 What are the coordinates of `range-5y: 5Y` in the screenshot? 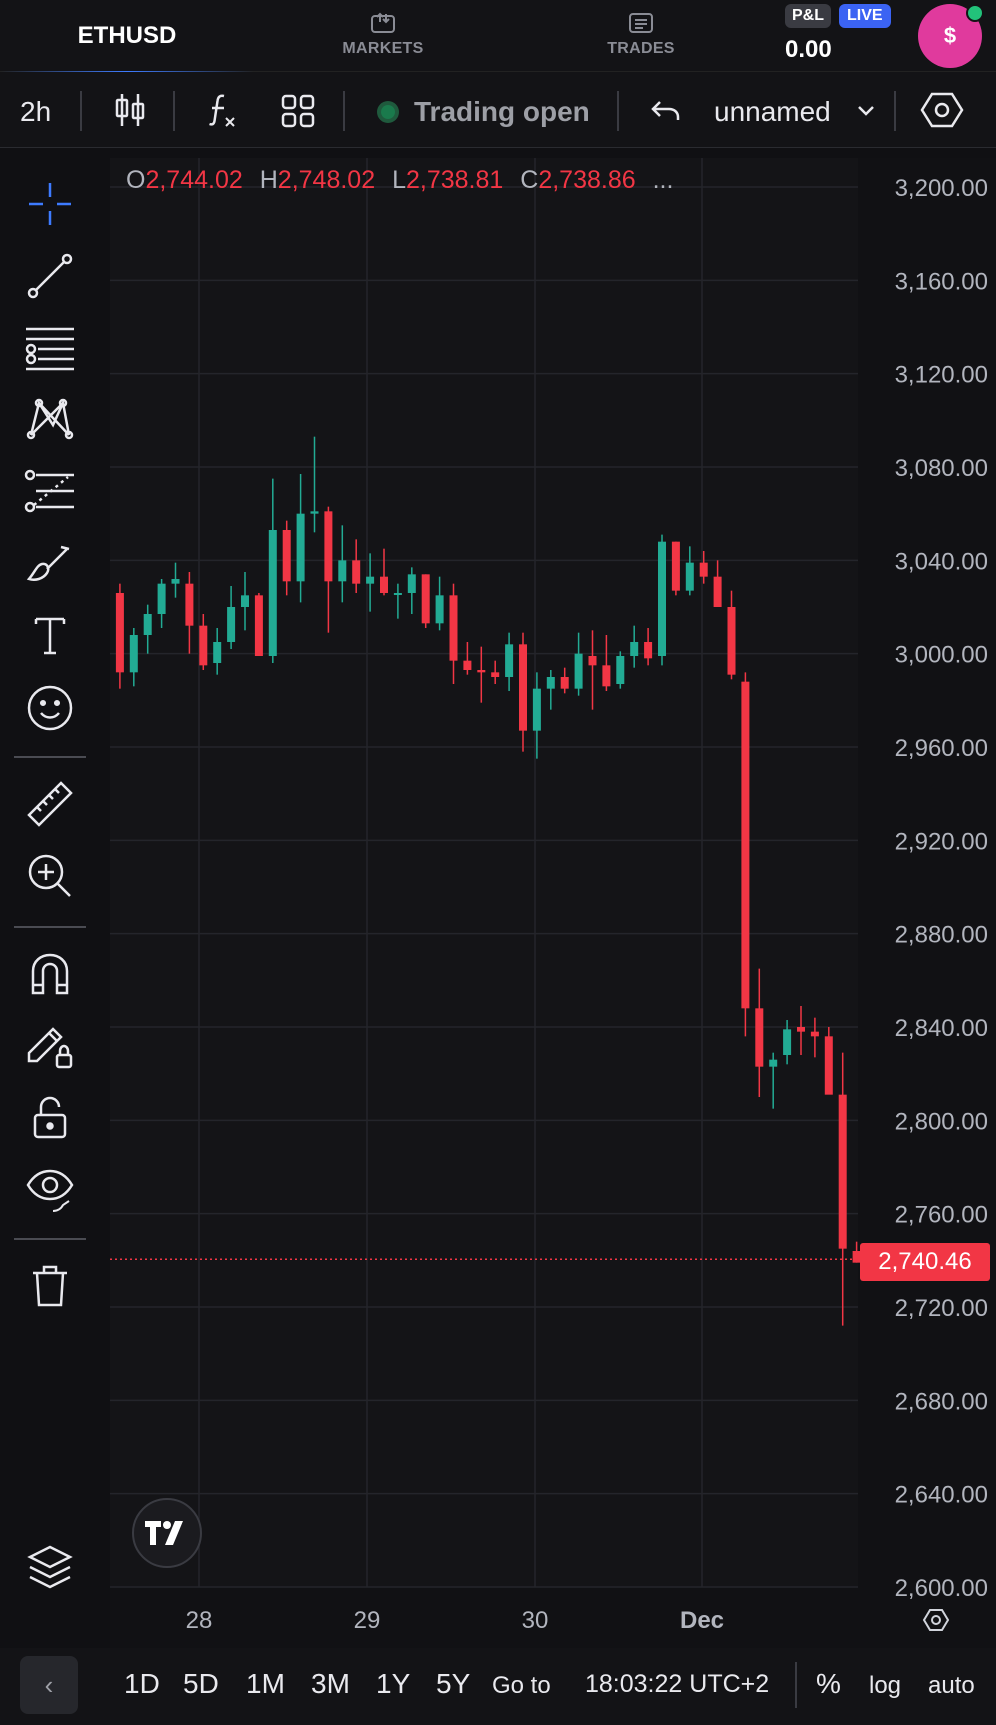 It's located at (453, 1683).